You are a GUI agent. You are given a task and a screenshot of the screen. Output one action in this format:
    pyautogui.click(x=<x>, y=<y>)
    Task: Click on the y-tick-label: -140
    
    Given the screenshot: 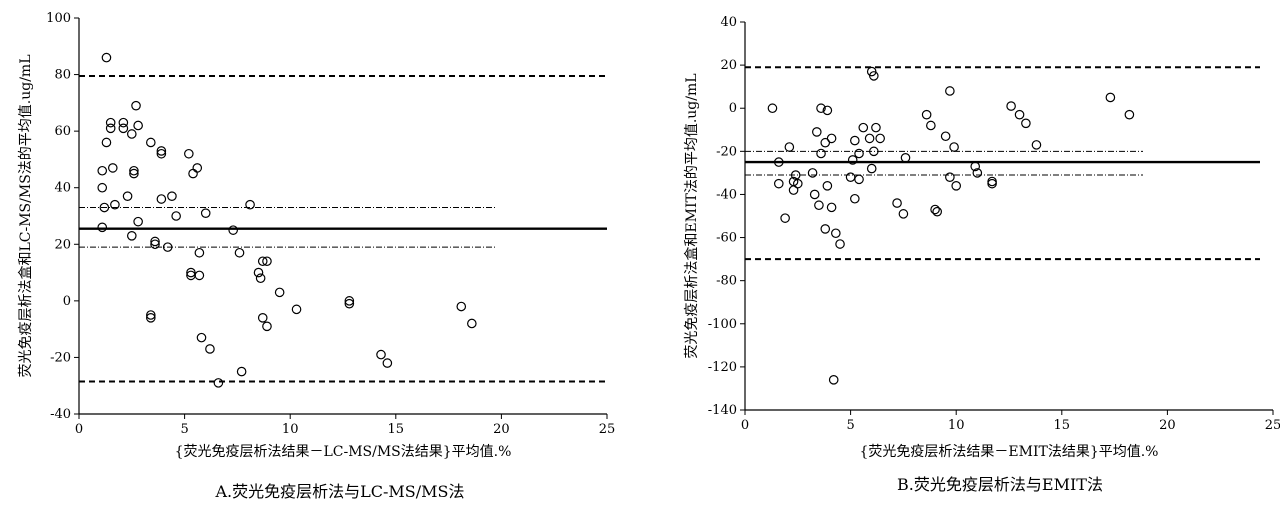 What is the action you would take?
    pyautogui.click(x=722, y=410)
    